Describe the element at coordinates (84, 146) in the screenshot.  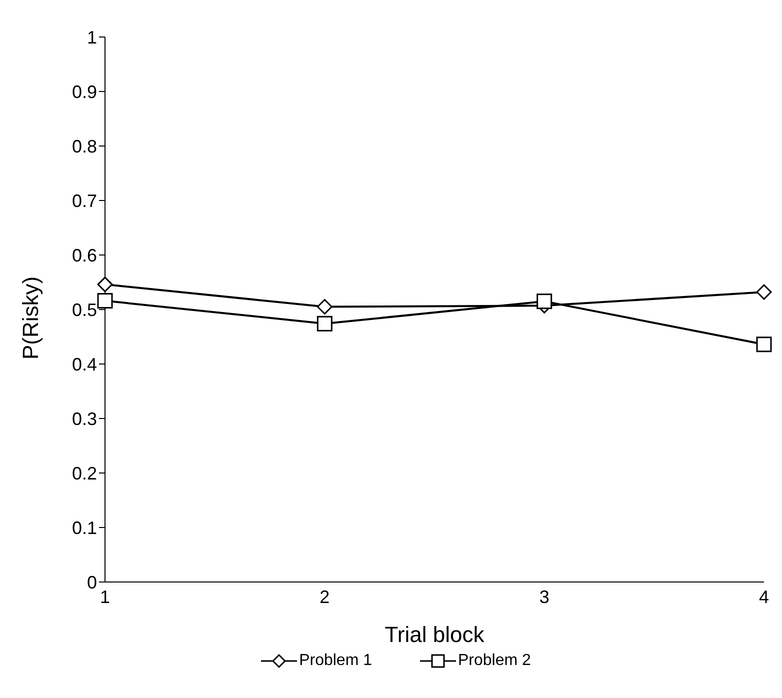
I see `y-tick-label: 0.8` at that location.